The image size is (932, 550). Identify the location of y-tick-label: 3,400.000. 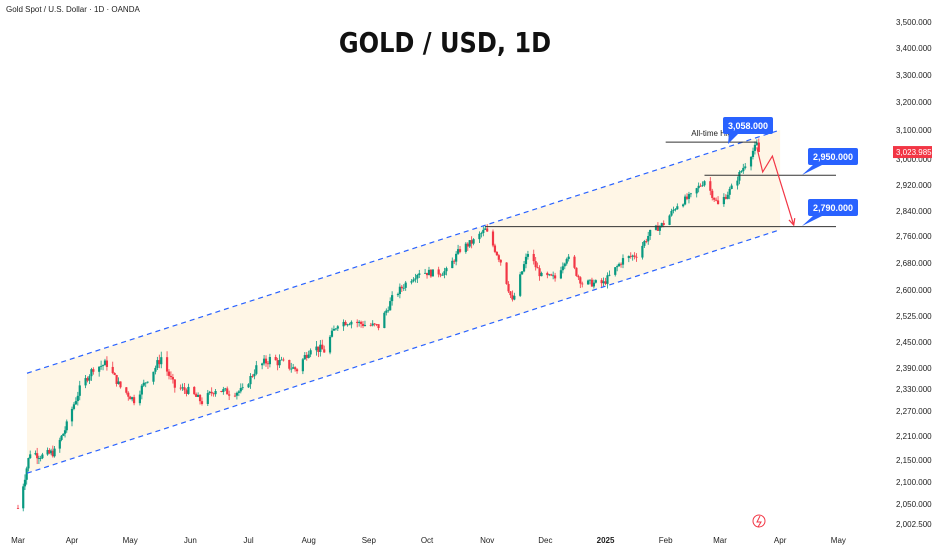
(914, 48).